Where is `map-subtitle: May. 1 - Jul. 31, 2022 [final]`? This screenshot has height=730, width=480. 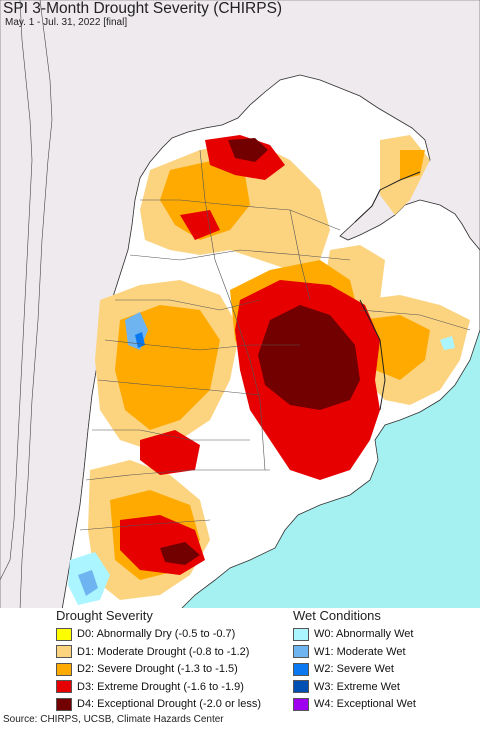
map-subtitle: May. 1 - Jul. 31, 2022 [final] is located at coordinates (66, 22).